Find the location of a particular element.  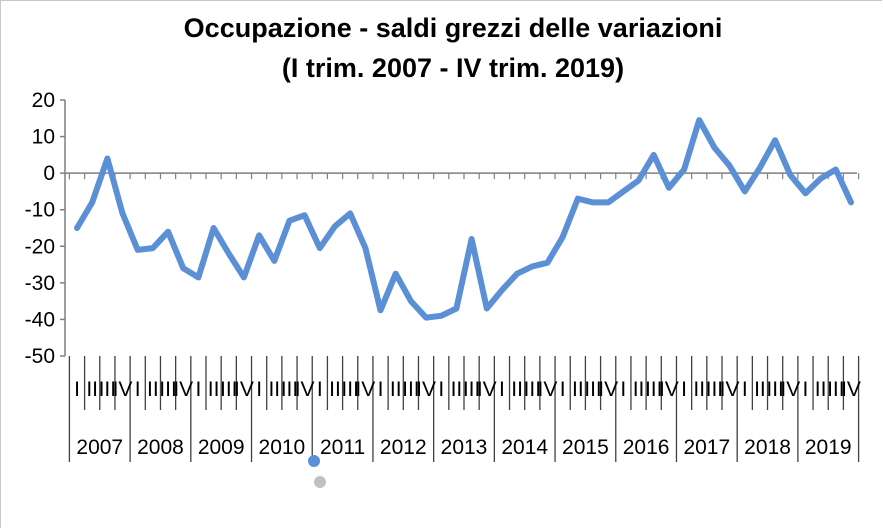

year-label: 2009 is located at coordinates (221, 447).